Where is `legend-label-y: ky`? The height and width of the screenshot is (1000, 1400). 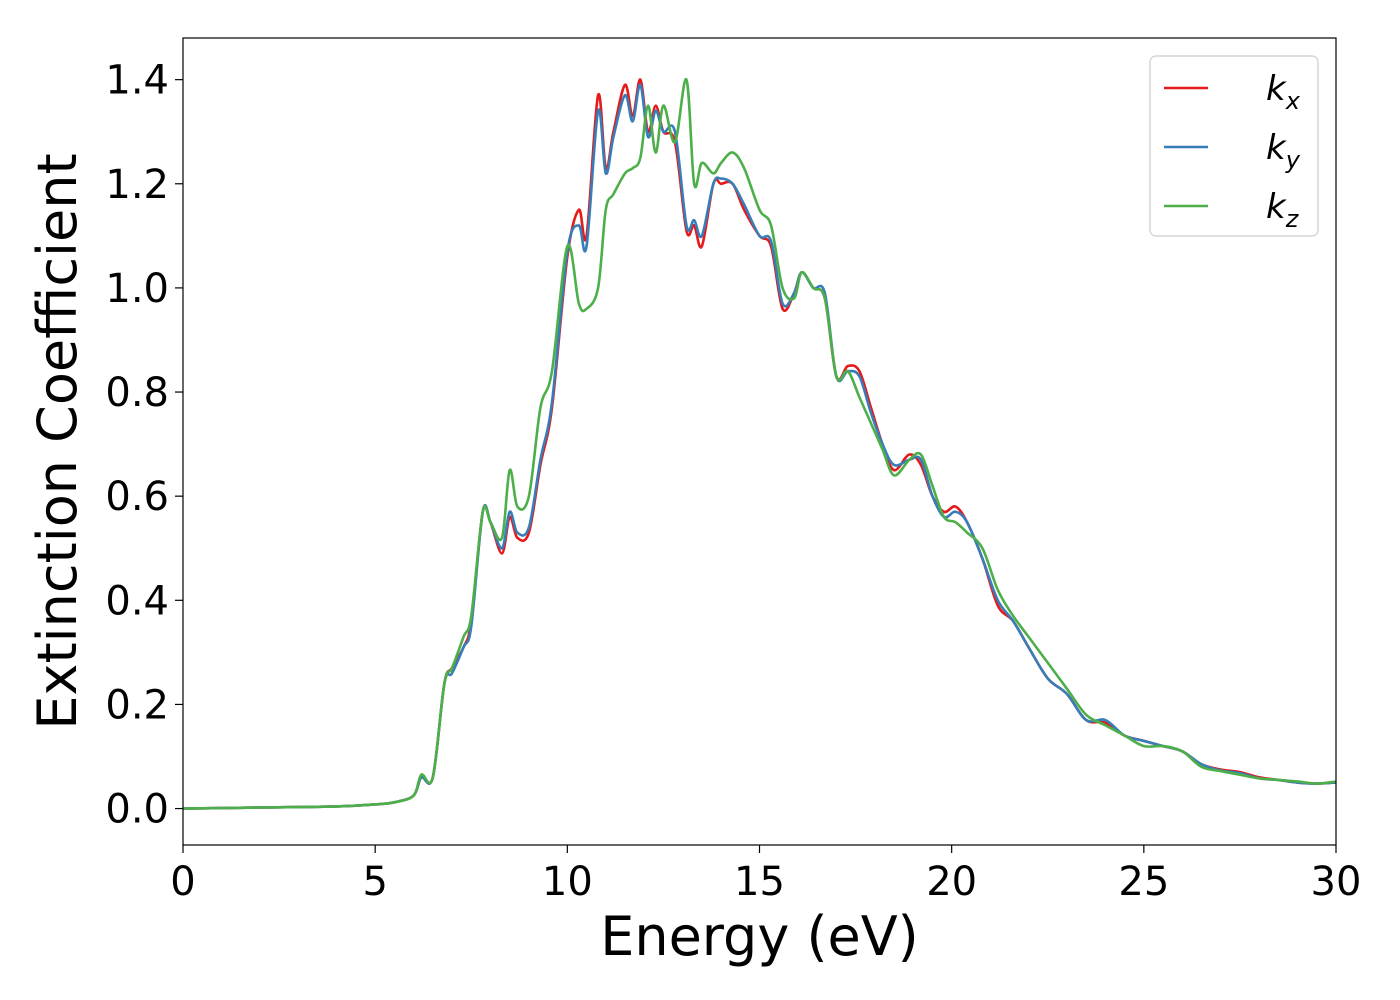
legend-label-y: ky is located at coordinates (1283, 151).